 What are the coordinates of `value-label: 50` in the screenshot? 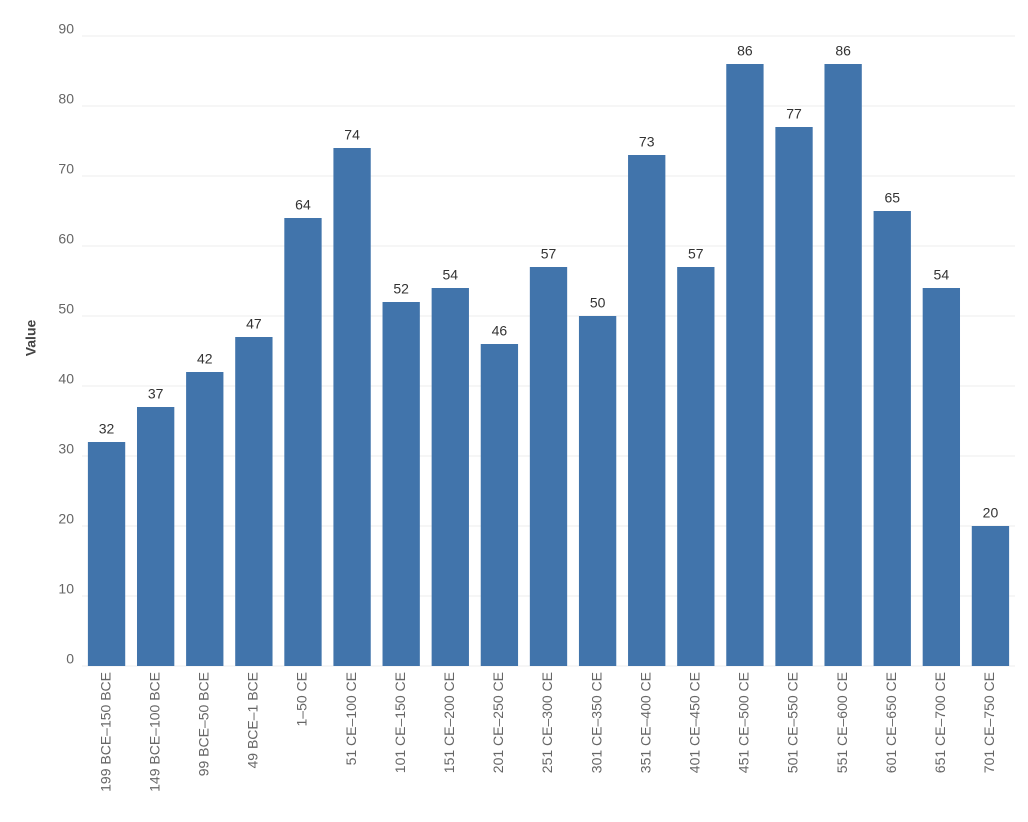 It's located at (598, 303).